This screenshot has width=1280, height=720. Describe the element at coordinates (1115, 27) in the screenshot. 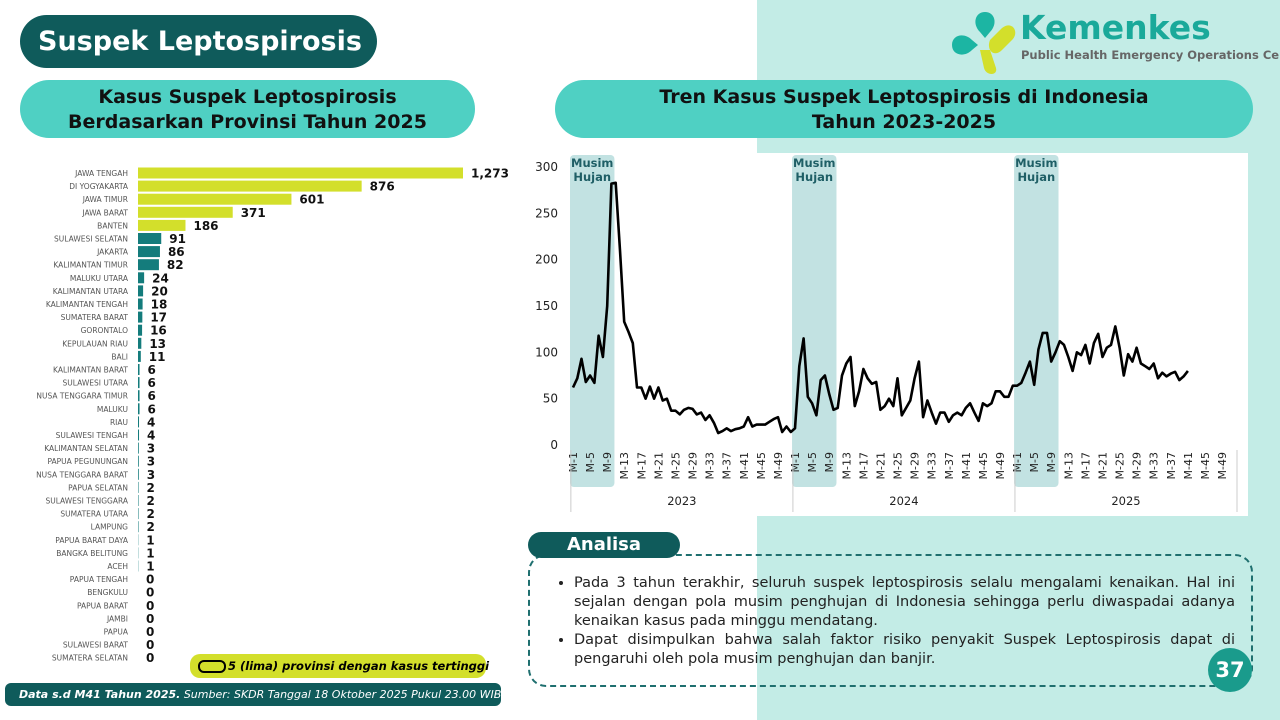

I see `logo-name: Kemenkes` at that location.